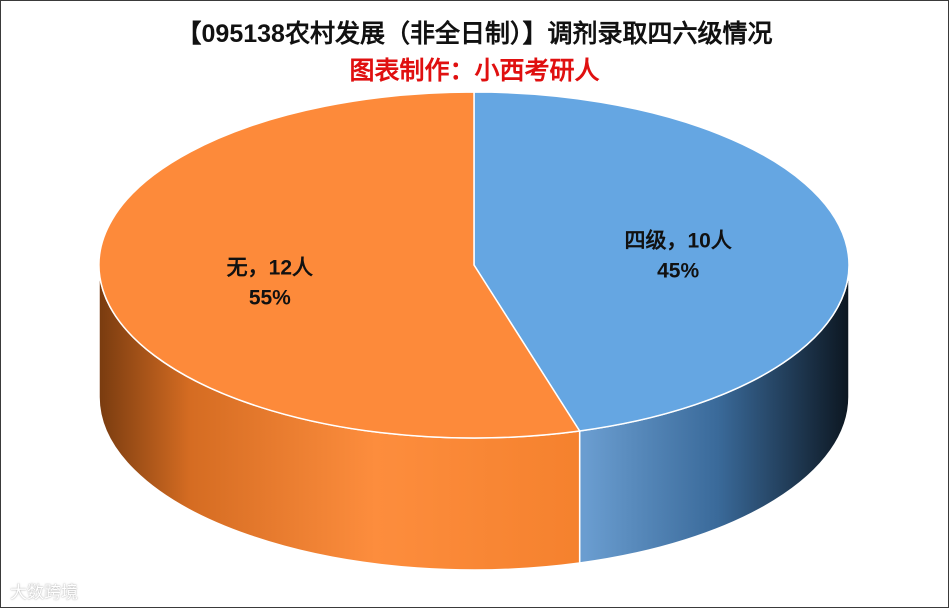 Image resolution: width=949 pixels, height=608 pixels. What do you see at coordinates (677, 240) in the screenshot?
I see `slice-label-0: 四级，10人` at bounding box center [677, 240].